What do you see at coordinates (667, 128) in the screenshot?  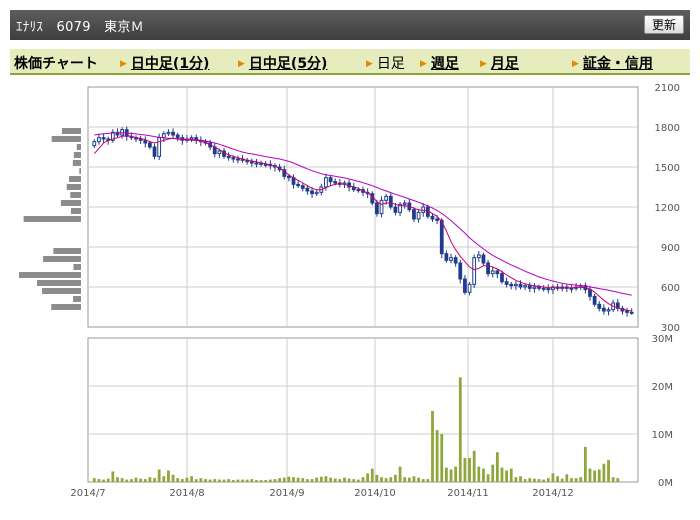 I see `price-tick-label: 1800` at bounding box center [667, 128].